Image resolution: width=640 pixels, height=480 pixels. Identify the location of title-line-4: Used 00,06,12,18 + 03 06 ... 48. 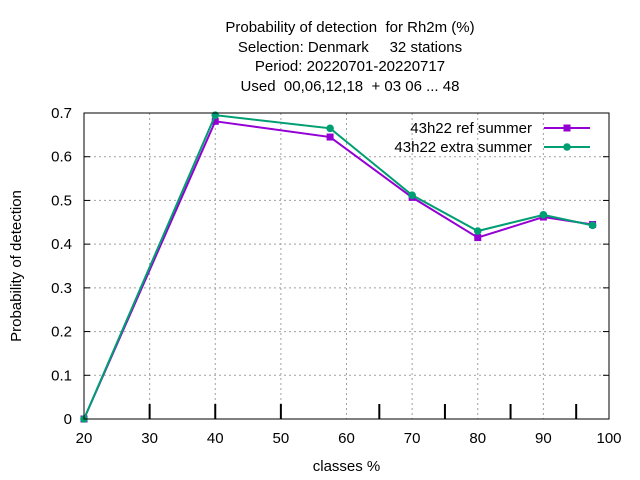
(350, 86).